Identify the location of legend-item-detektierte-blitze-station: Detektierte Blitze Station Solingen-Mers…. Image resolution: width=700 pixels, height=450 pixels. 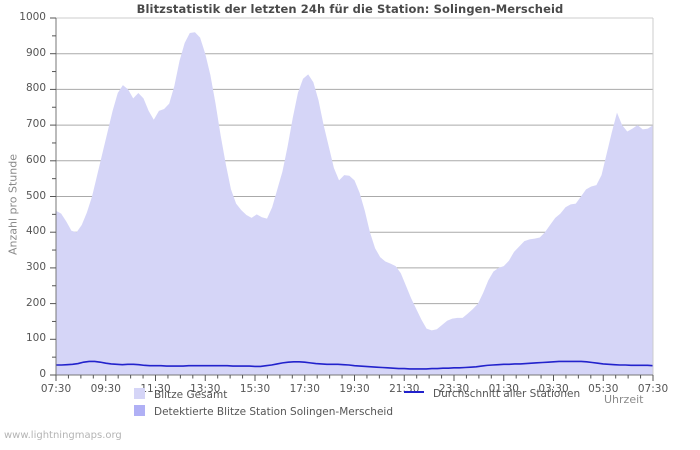
(263, 411).